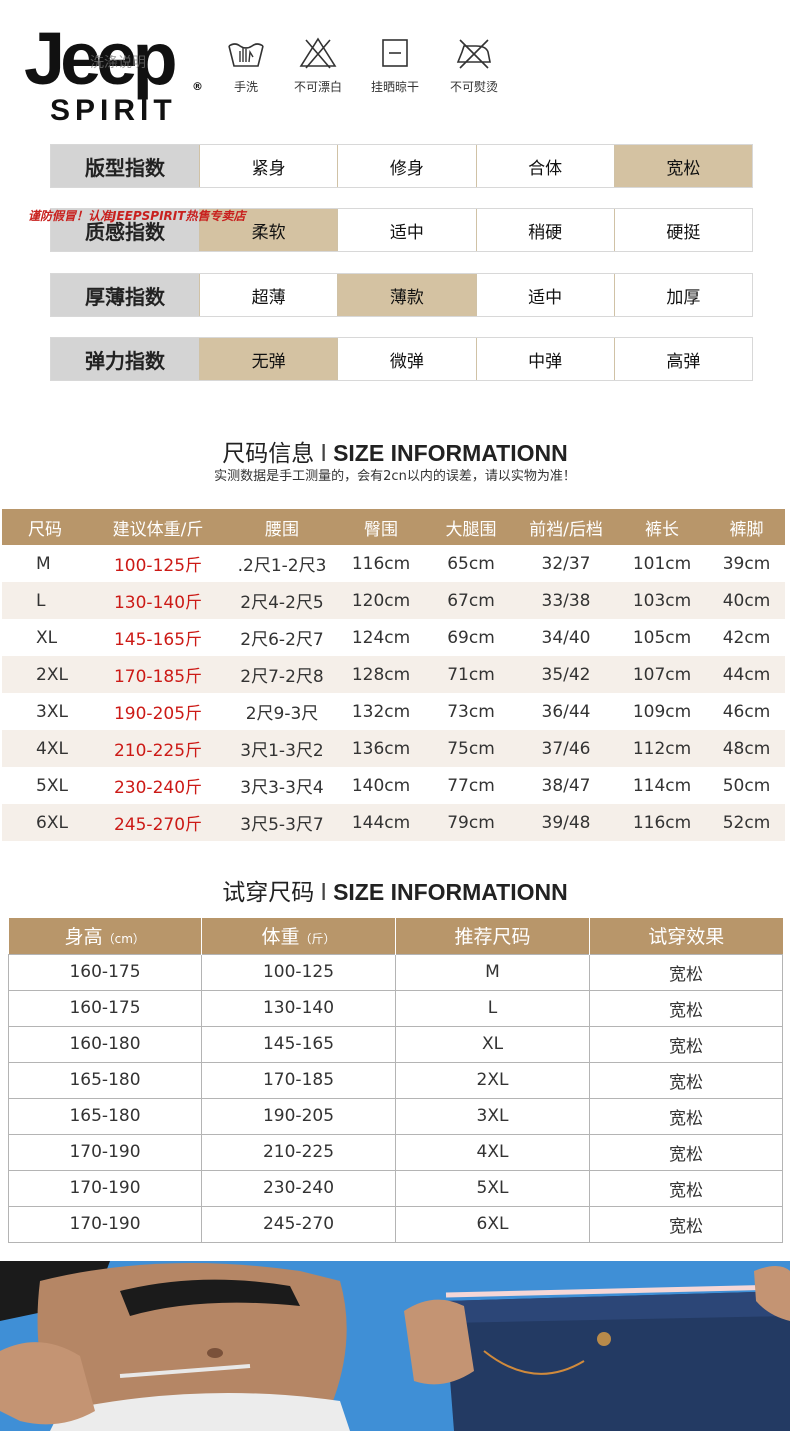 The height and width of the screenshot is (1431, 790). What do you see at coordinates (471, 748) in the screenshot?
I see `table-cell: 75cm` at bounding box center [471, 748].